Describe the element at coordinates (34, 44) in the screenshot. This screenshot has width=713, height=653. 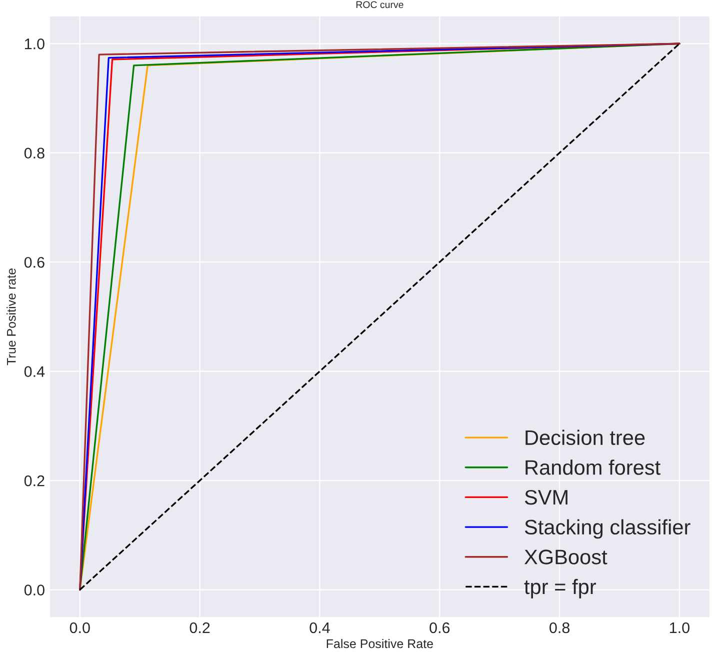
I see `y-tick-label: 1.0` at that location.